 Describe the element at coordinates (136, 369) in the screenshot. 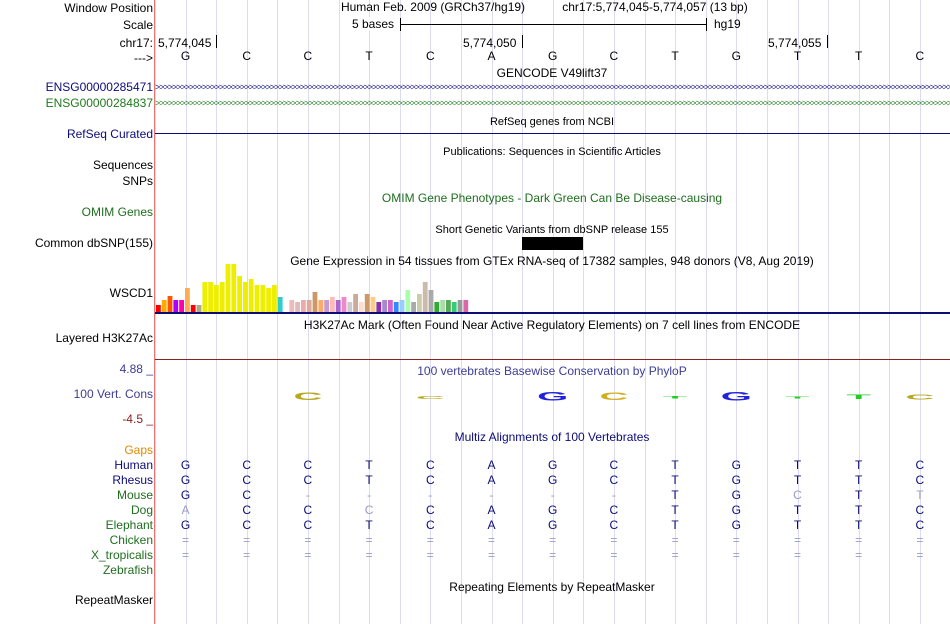

I see `phylop-max-label: 4.88 _` at that location.